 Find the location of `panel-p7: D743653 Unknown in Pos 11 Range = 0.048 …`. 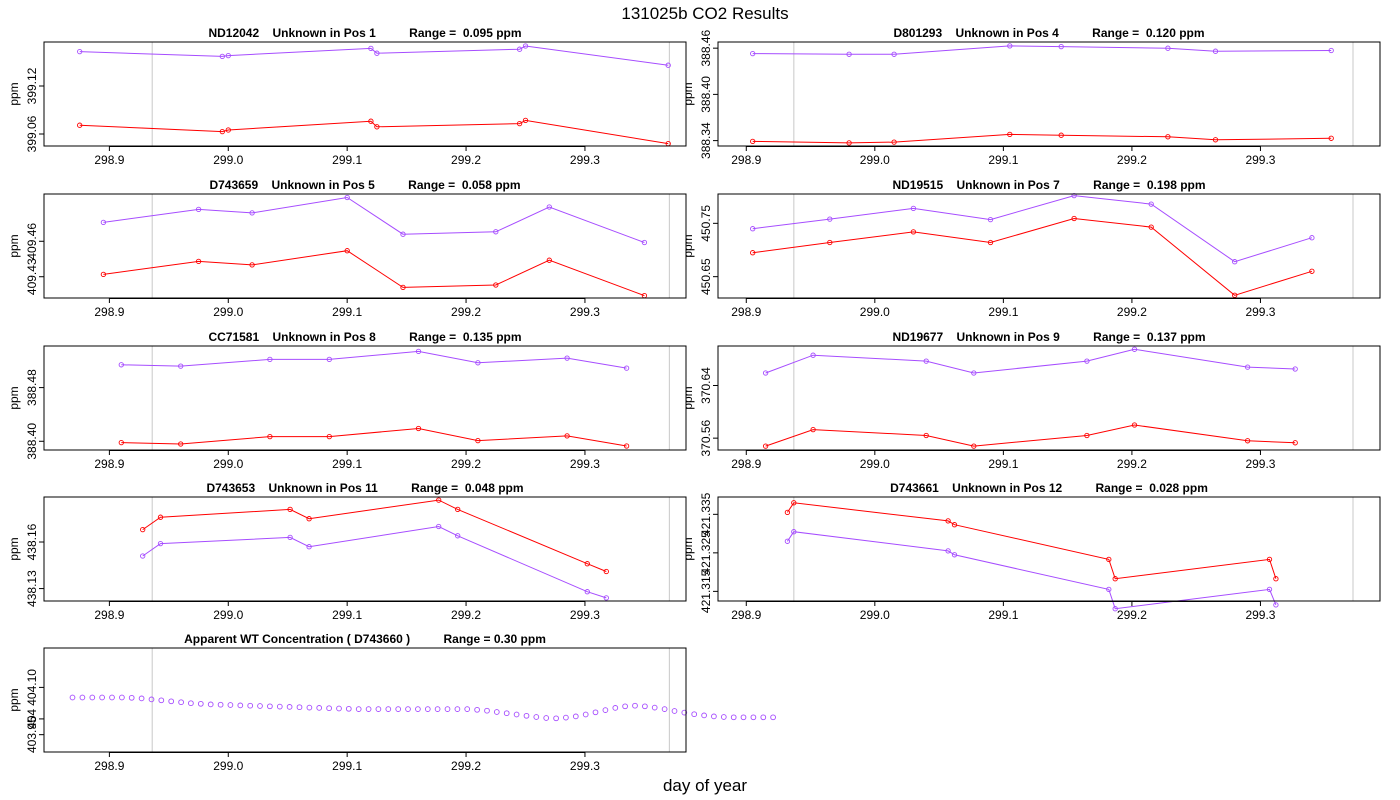

panel-p7: D743653 Unknown in Pos 11 Range = 0.048 … is located at coordinates (347, 551).